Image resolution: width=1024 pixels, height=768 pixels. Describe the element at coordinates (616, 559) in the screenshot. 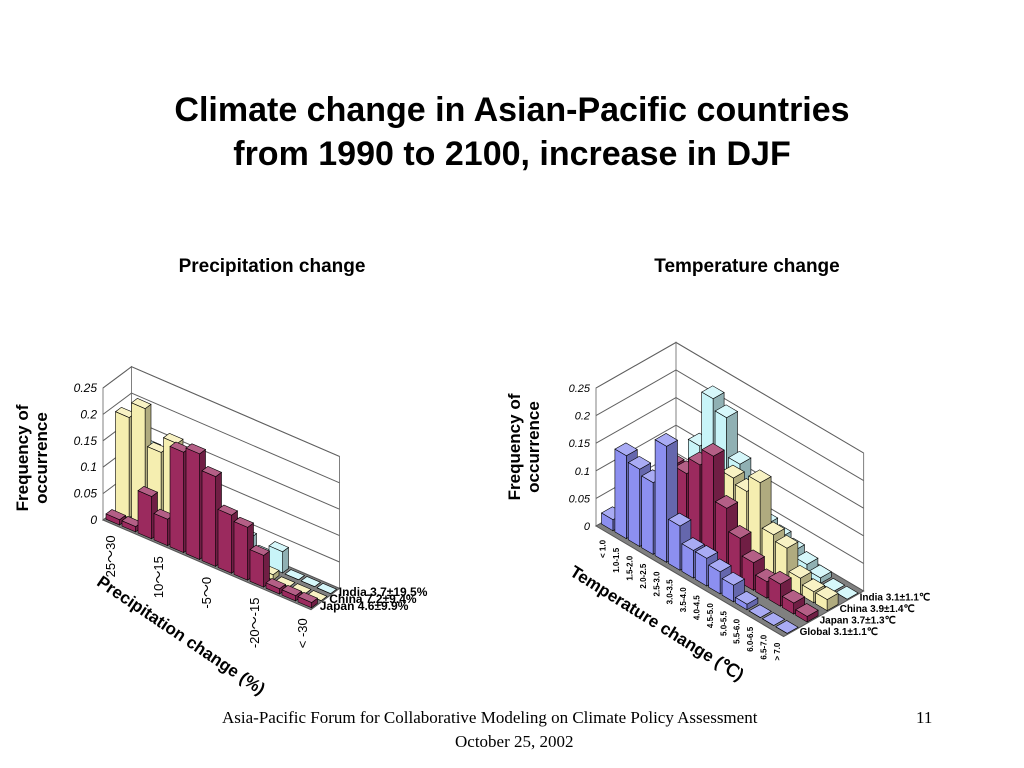

I see `temp-x-tick-label: 1.0-1.5` at that location.